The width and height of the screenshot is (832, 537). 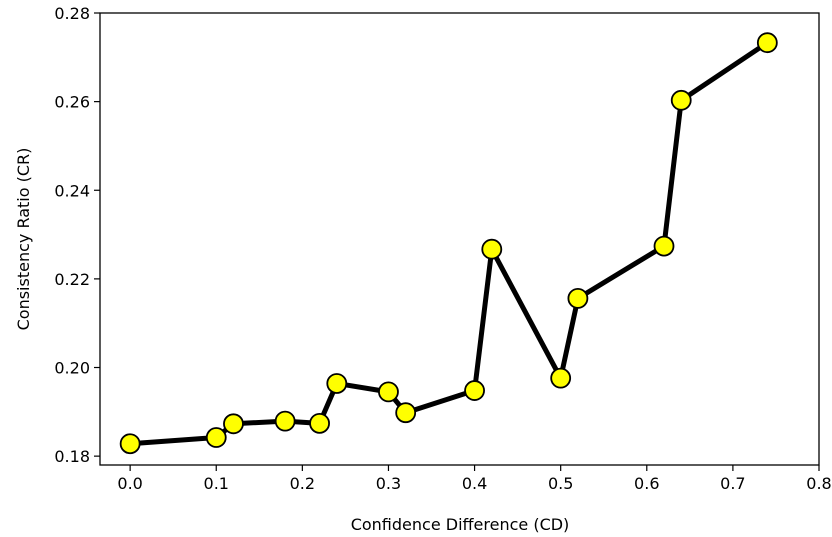 I want to click on x-tick-label: 0.6, so click(x=646, y=483).